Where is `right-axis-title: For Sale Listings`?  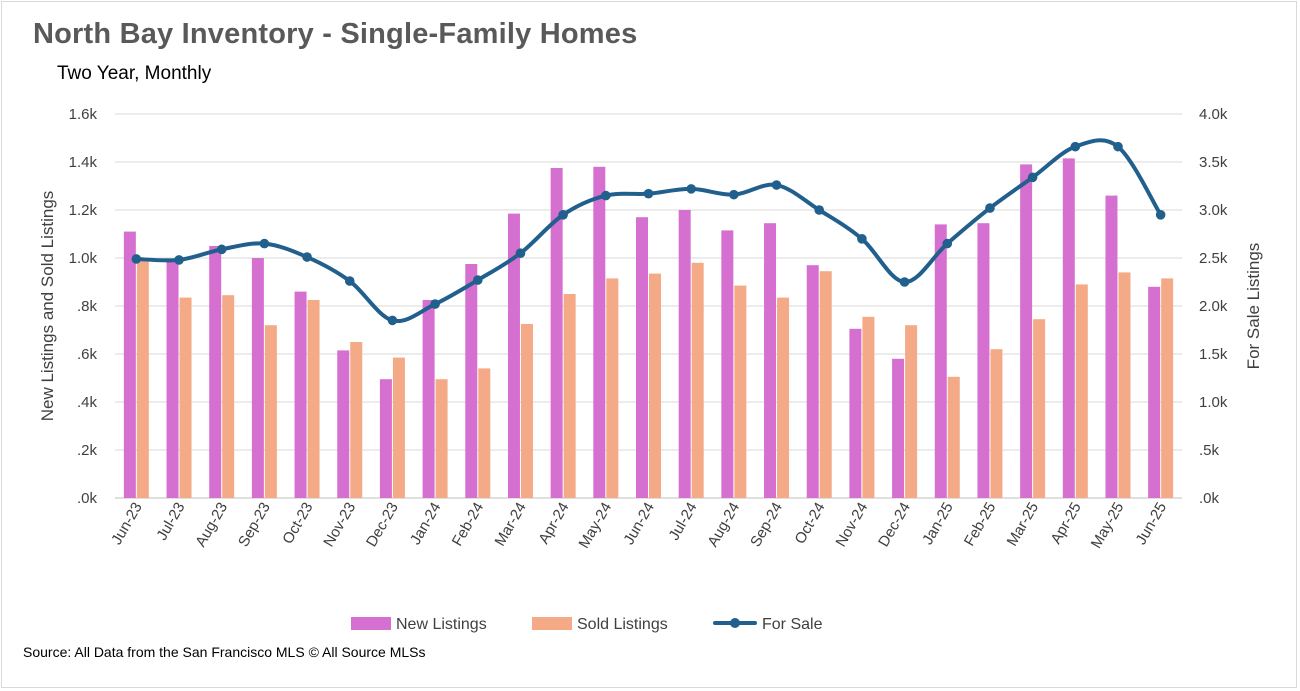
right-axis-title: For Sale Listings is located at coordinates (1253, 306).